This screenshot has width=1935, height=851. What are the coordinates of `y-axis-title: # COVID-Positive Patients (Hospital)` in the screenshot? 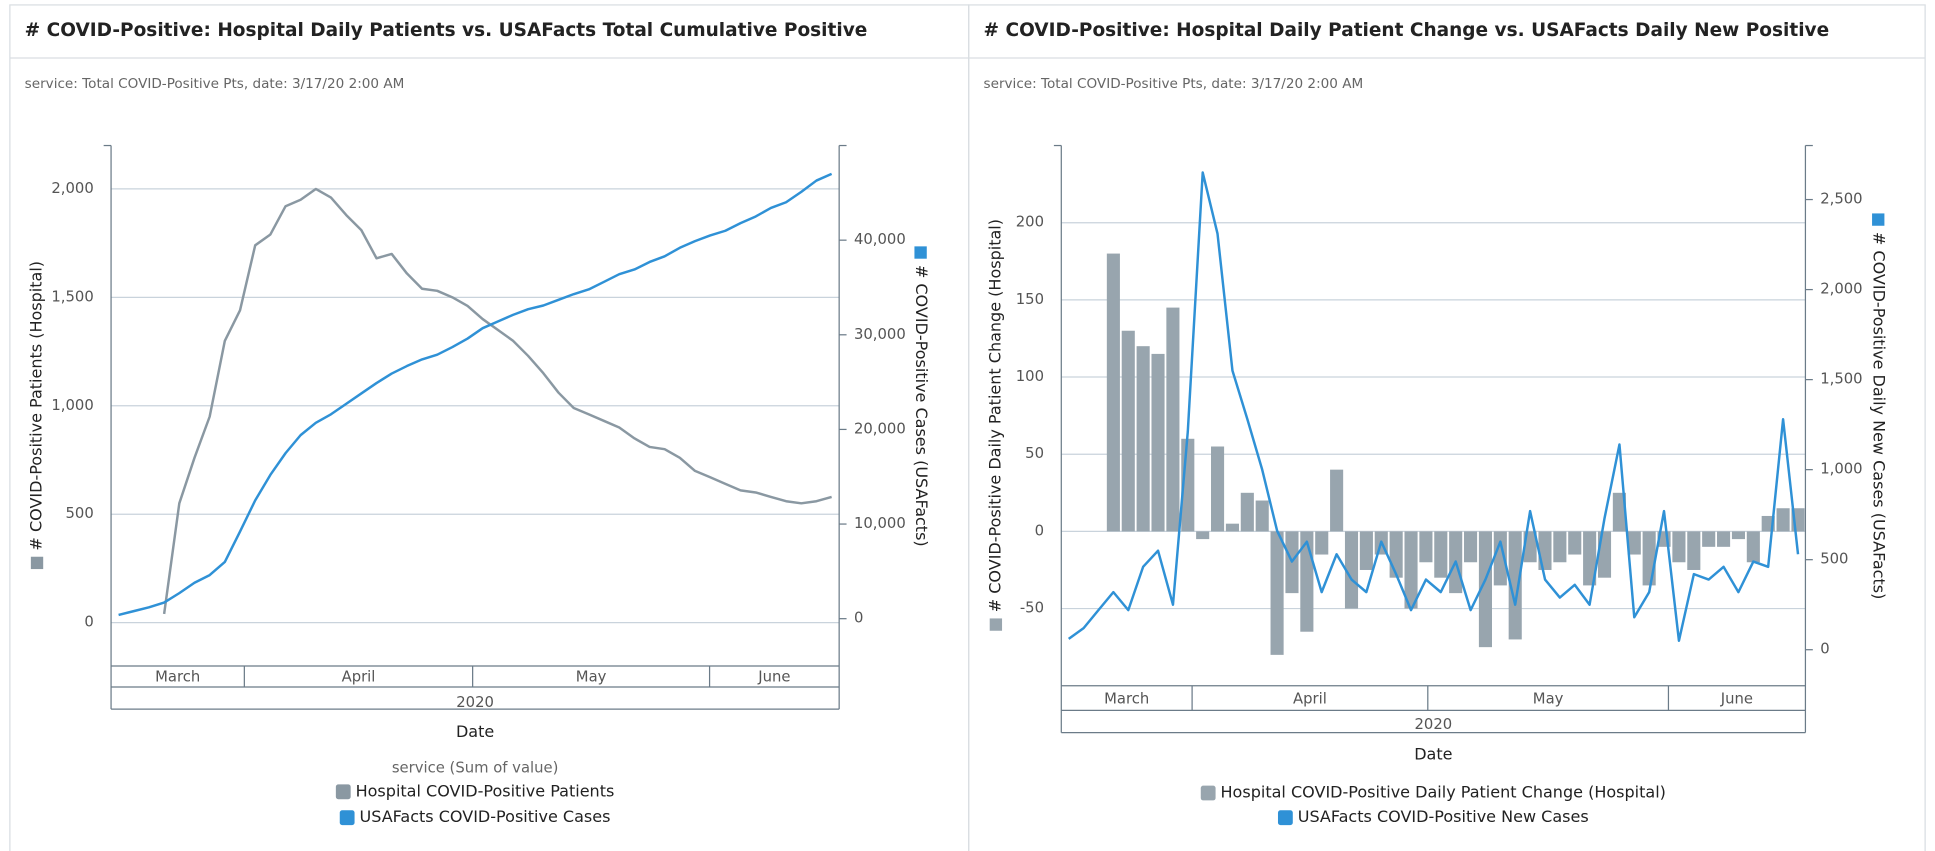 It's located at (36, 406).